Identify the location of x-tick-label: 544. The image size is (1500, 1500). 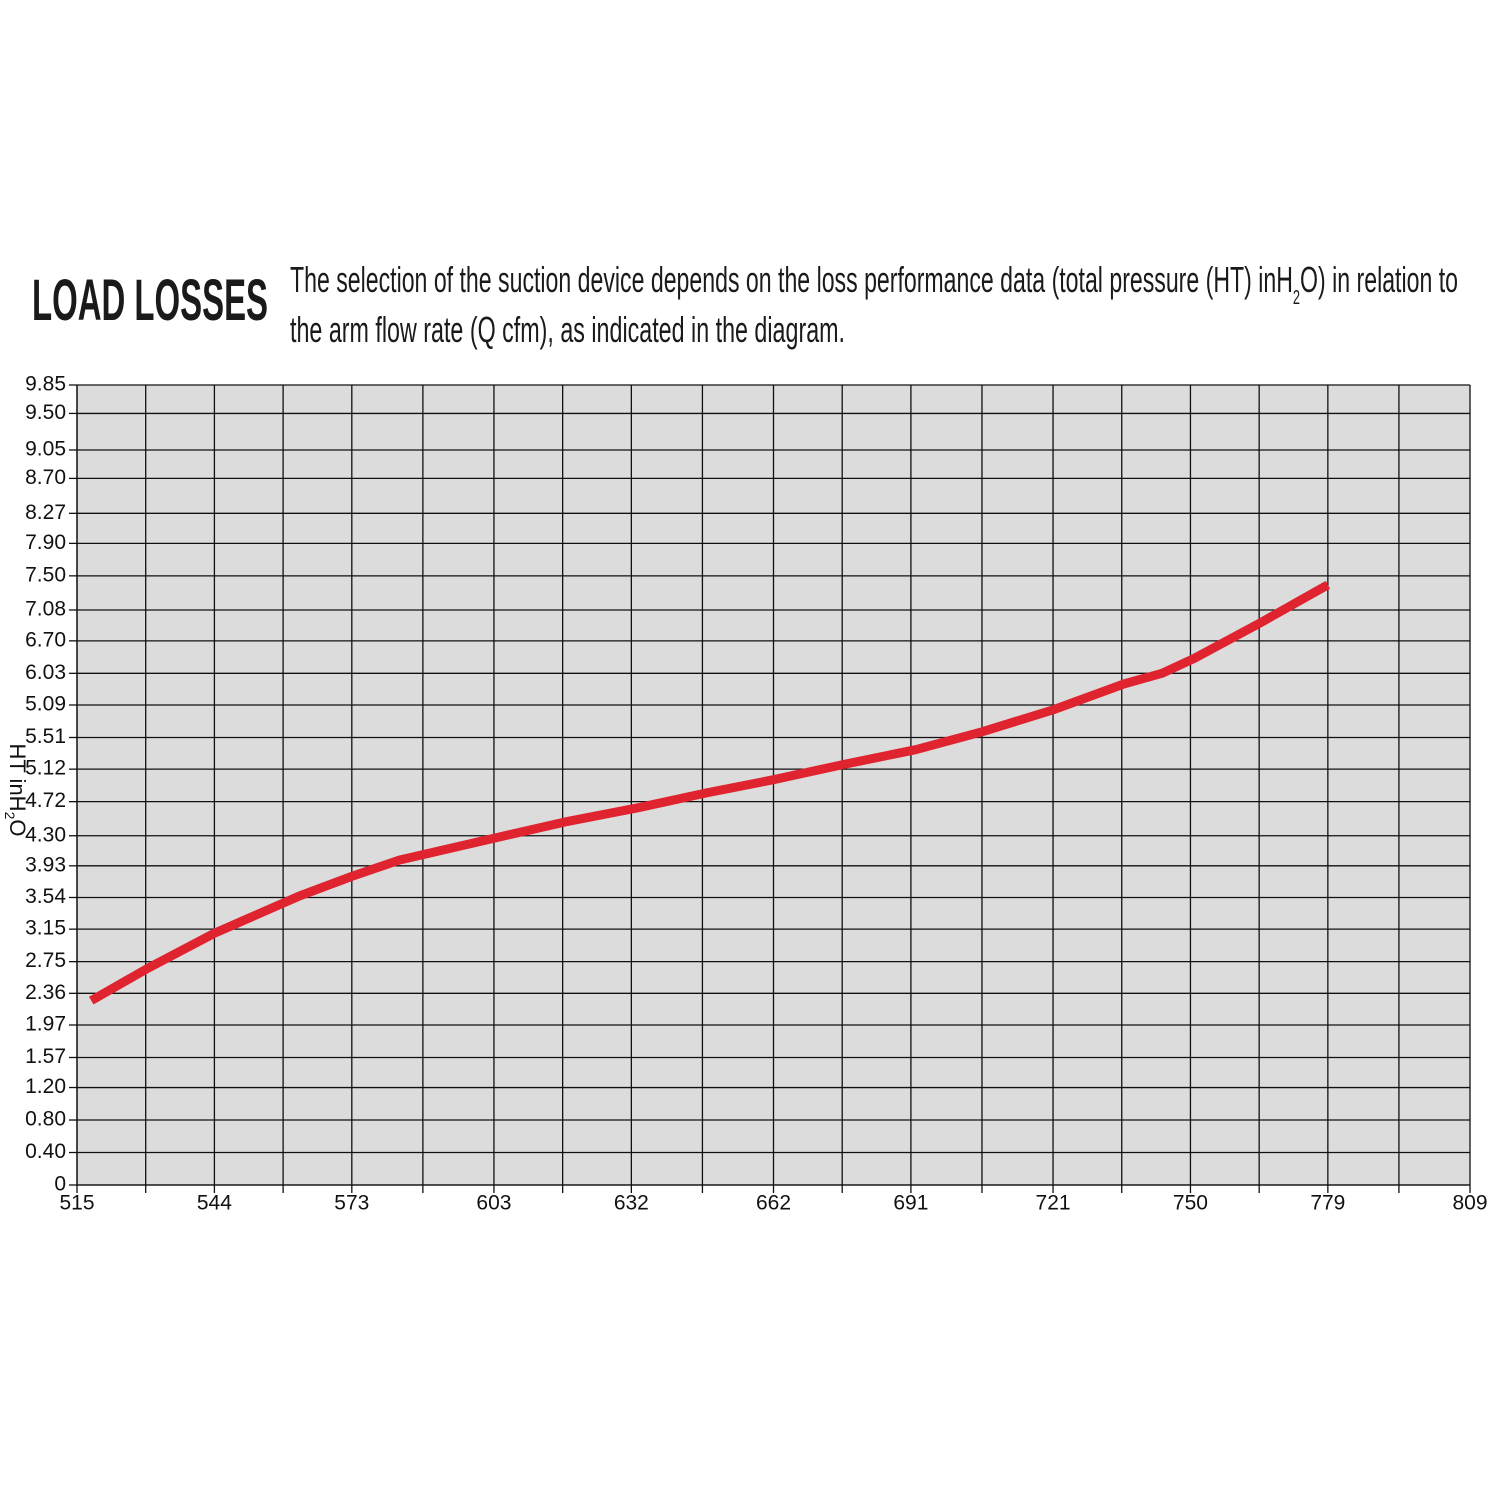
(214, 1203).